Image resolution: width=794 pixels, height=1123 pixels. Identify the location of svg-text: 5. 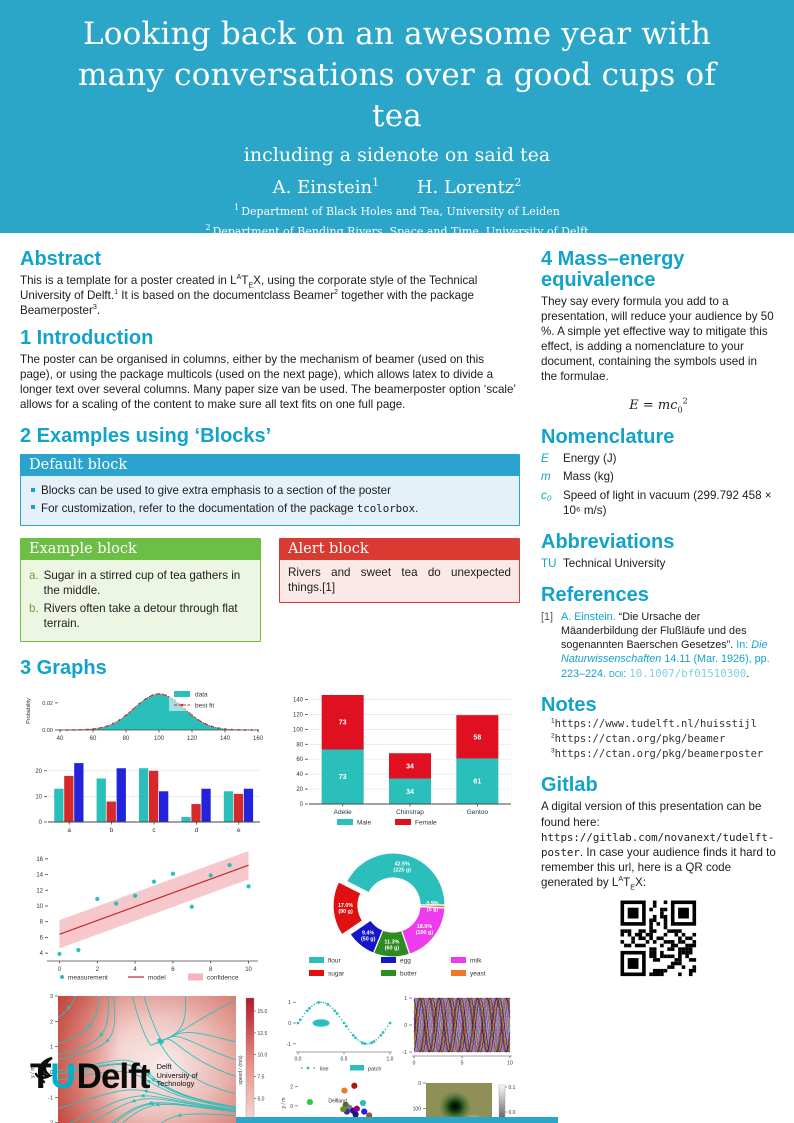
(462, 1063).